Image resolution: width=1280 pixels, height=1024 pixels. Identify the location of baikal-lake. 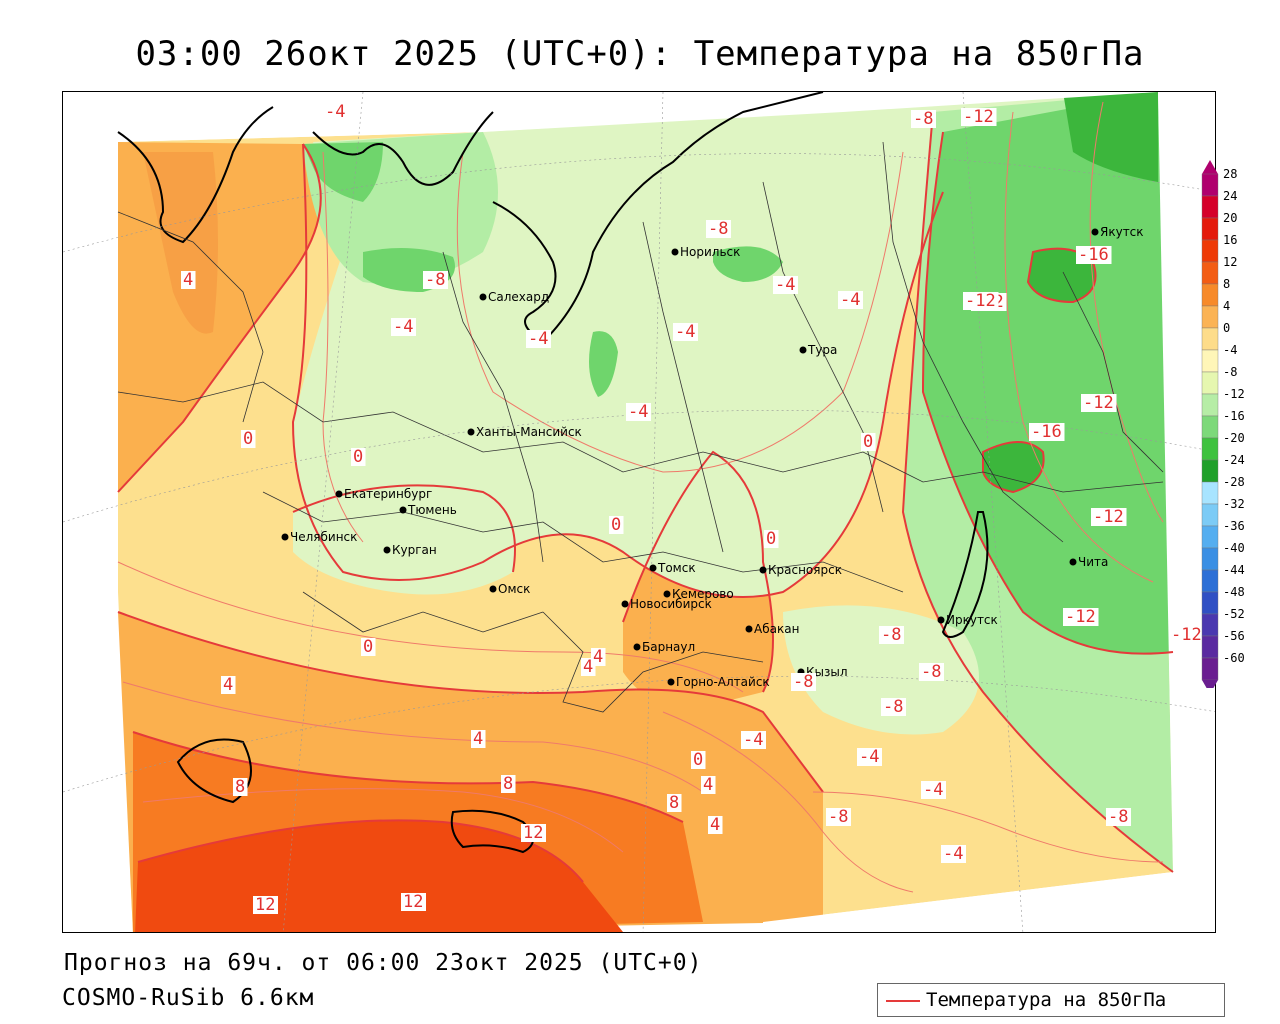
(965, 574).